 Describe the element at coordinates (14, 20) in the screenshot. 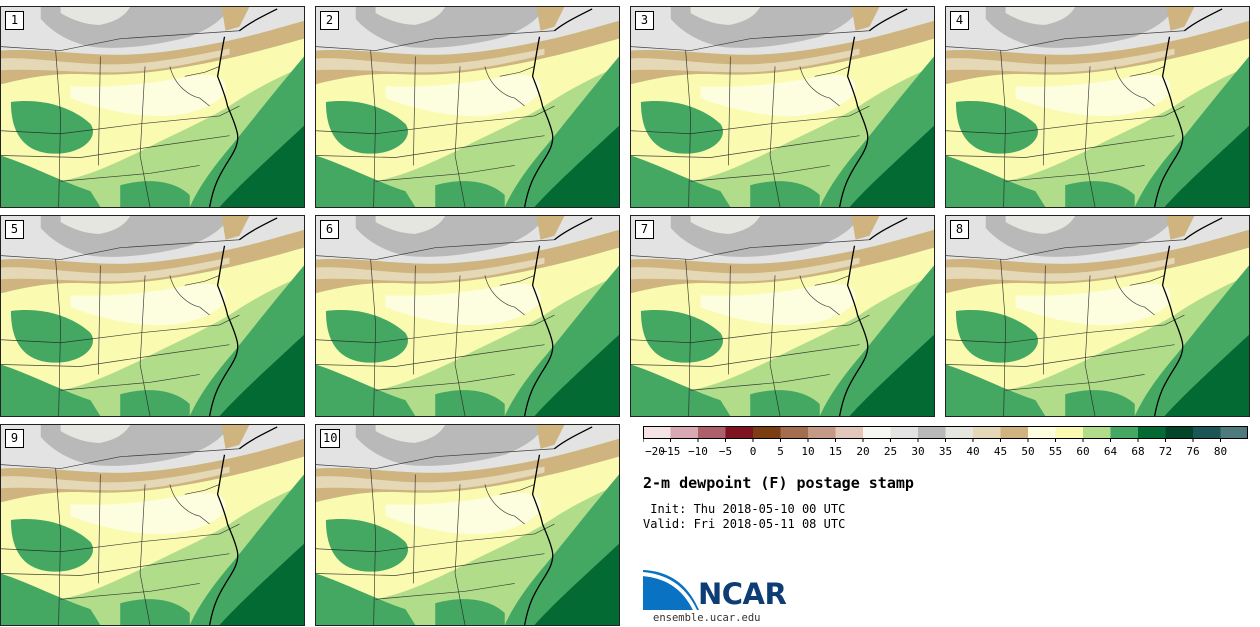

I see `panel-number: 1` at that location.